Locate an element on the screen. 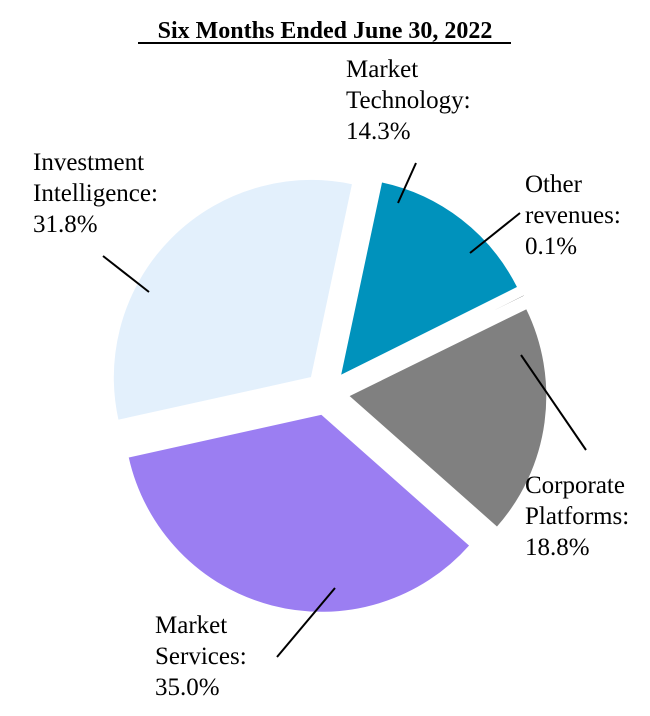 The height and width of the screenshot is (716, 650). leader-line-corporate-platforms is located at coordinates (553, 402).